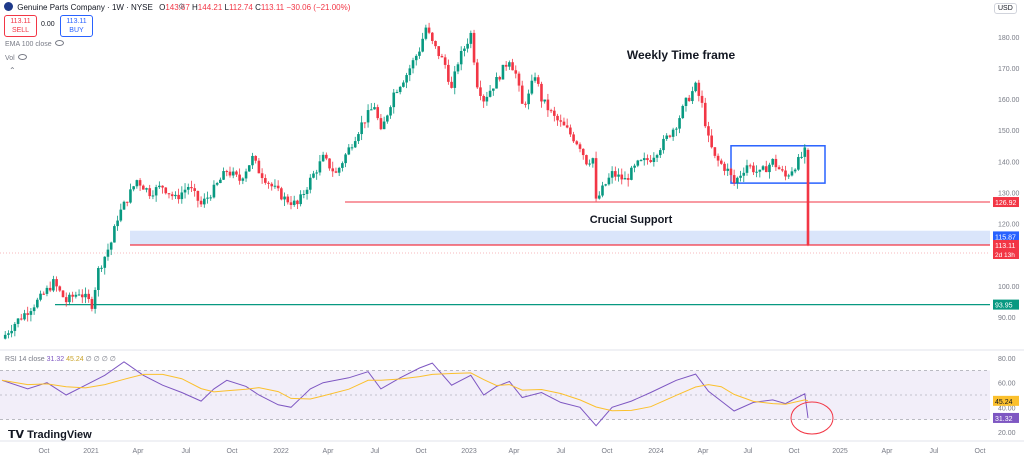 The height and width of the screenshot is (460, 1024). I want to click on time-tick-label: 2021, so click(91, 451).